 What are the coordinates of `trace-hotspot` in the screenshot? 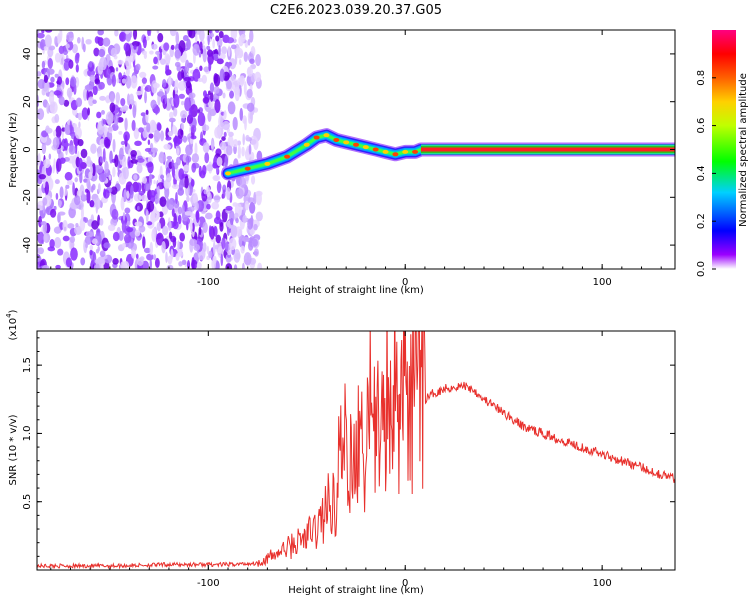 It's located at (375, 149).